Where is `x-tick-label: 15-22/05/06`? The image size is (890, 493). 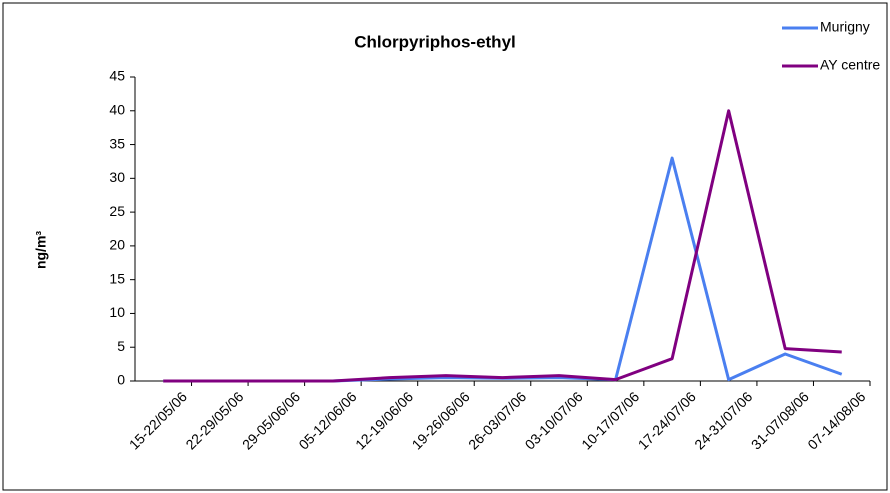 x-tick-label: 15-22/05/06 is located at coordinates (158, 420).